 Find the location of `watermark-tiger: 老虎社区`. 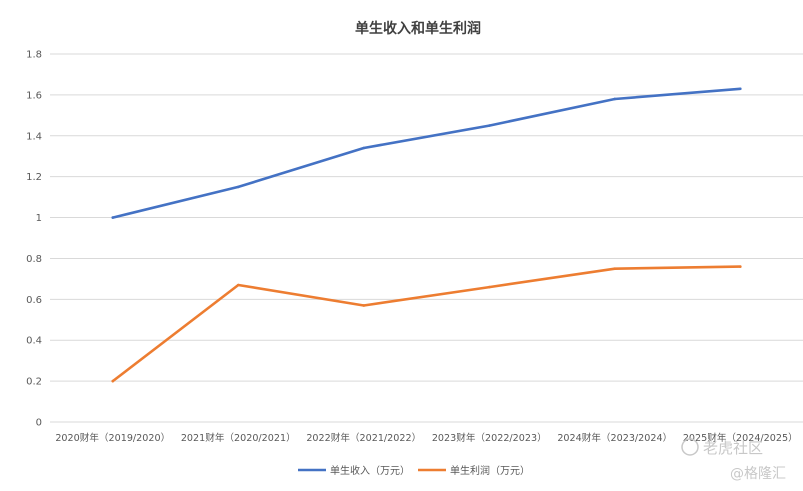

watermark-tiger: 老虎社区 is located at coordinates (722, 447).